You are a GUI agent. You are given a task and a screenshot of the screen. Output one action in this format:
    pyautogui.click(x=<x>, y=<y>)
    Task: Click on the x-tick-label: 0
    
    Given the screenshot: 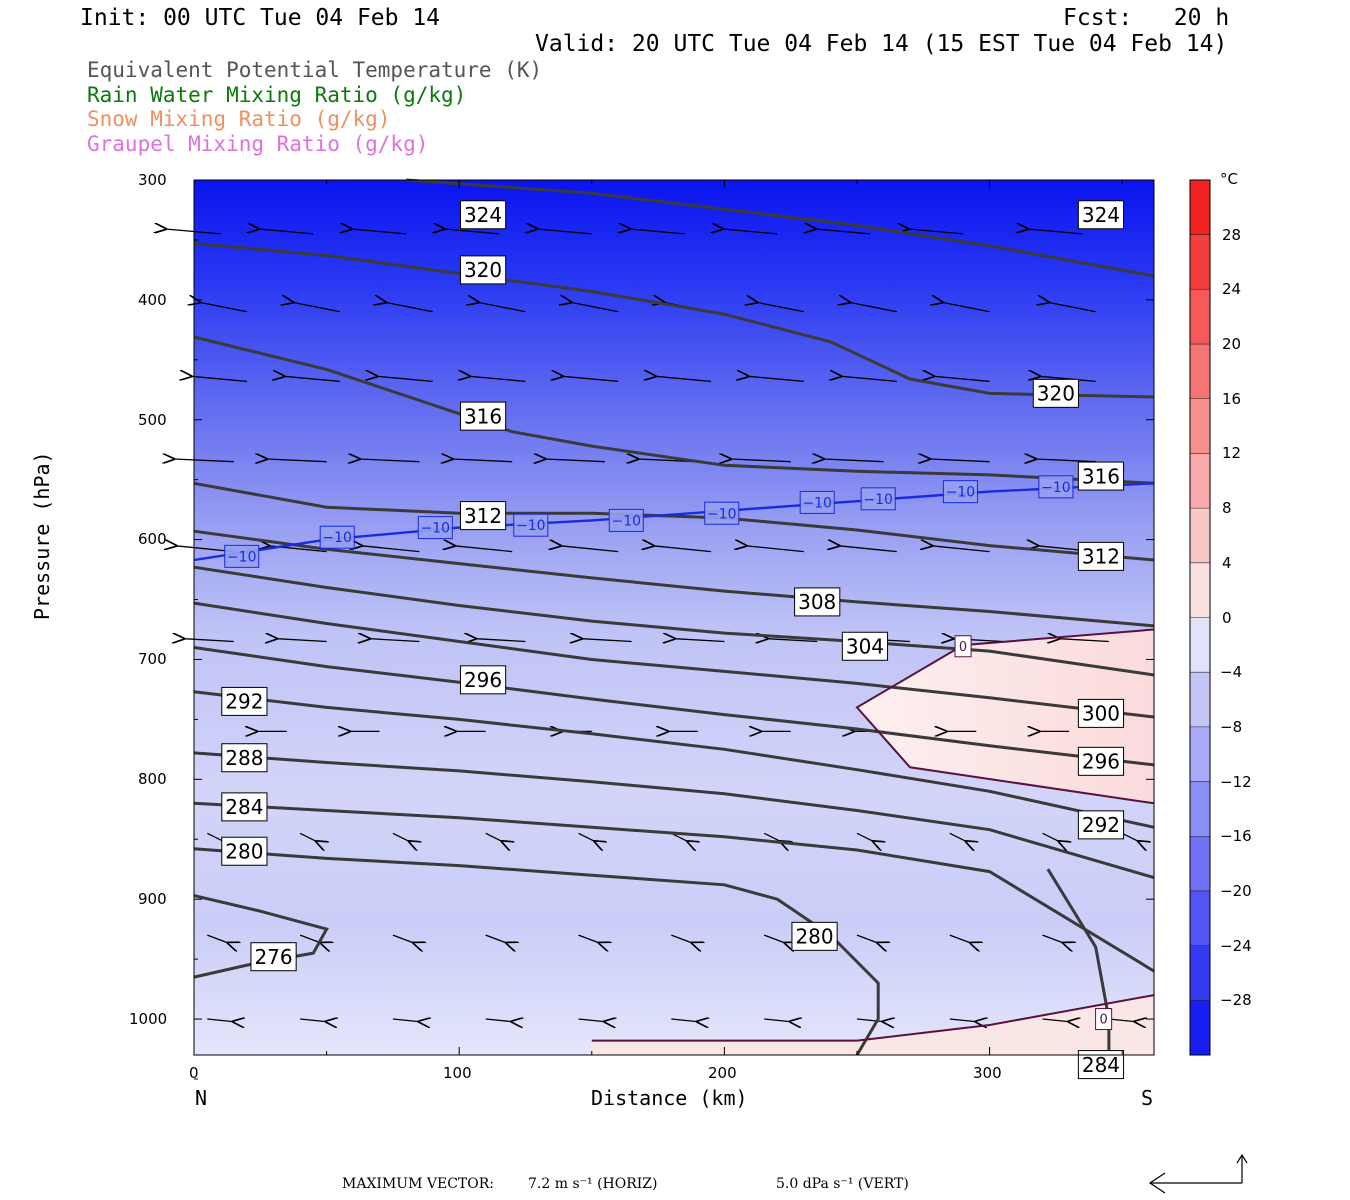 What is the action you would take?
    pyautogui.click(x=194, y=1073)
    